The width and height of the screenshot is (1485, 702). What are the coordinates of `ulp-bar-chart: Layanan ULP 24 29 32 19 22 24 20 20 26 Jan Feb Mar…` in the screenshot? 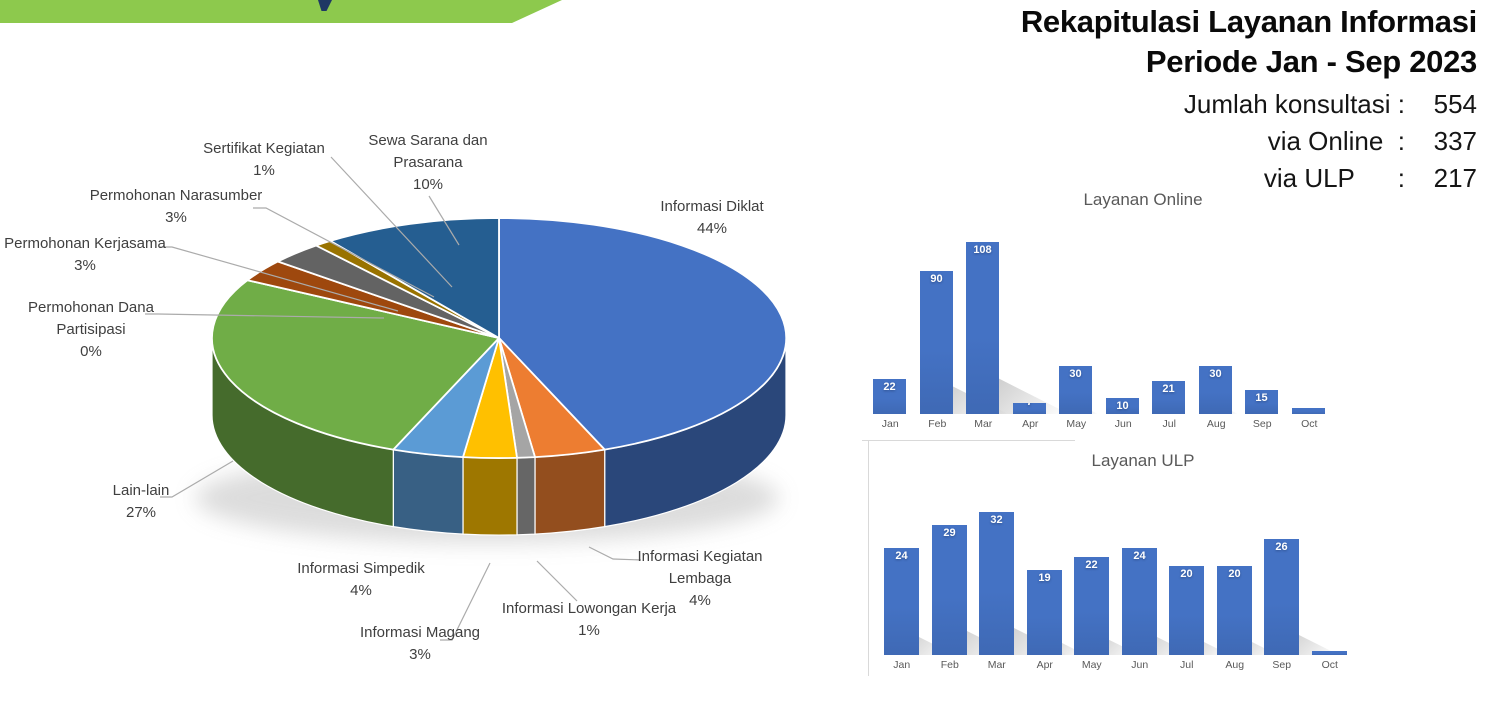 It's located at (1113, 567).